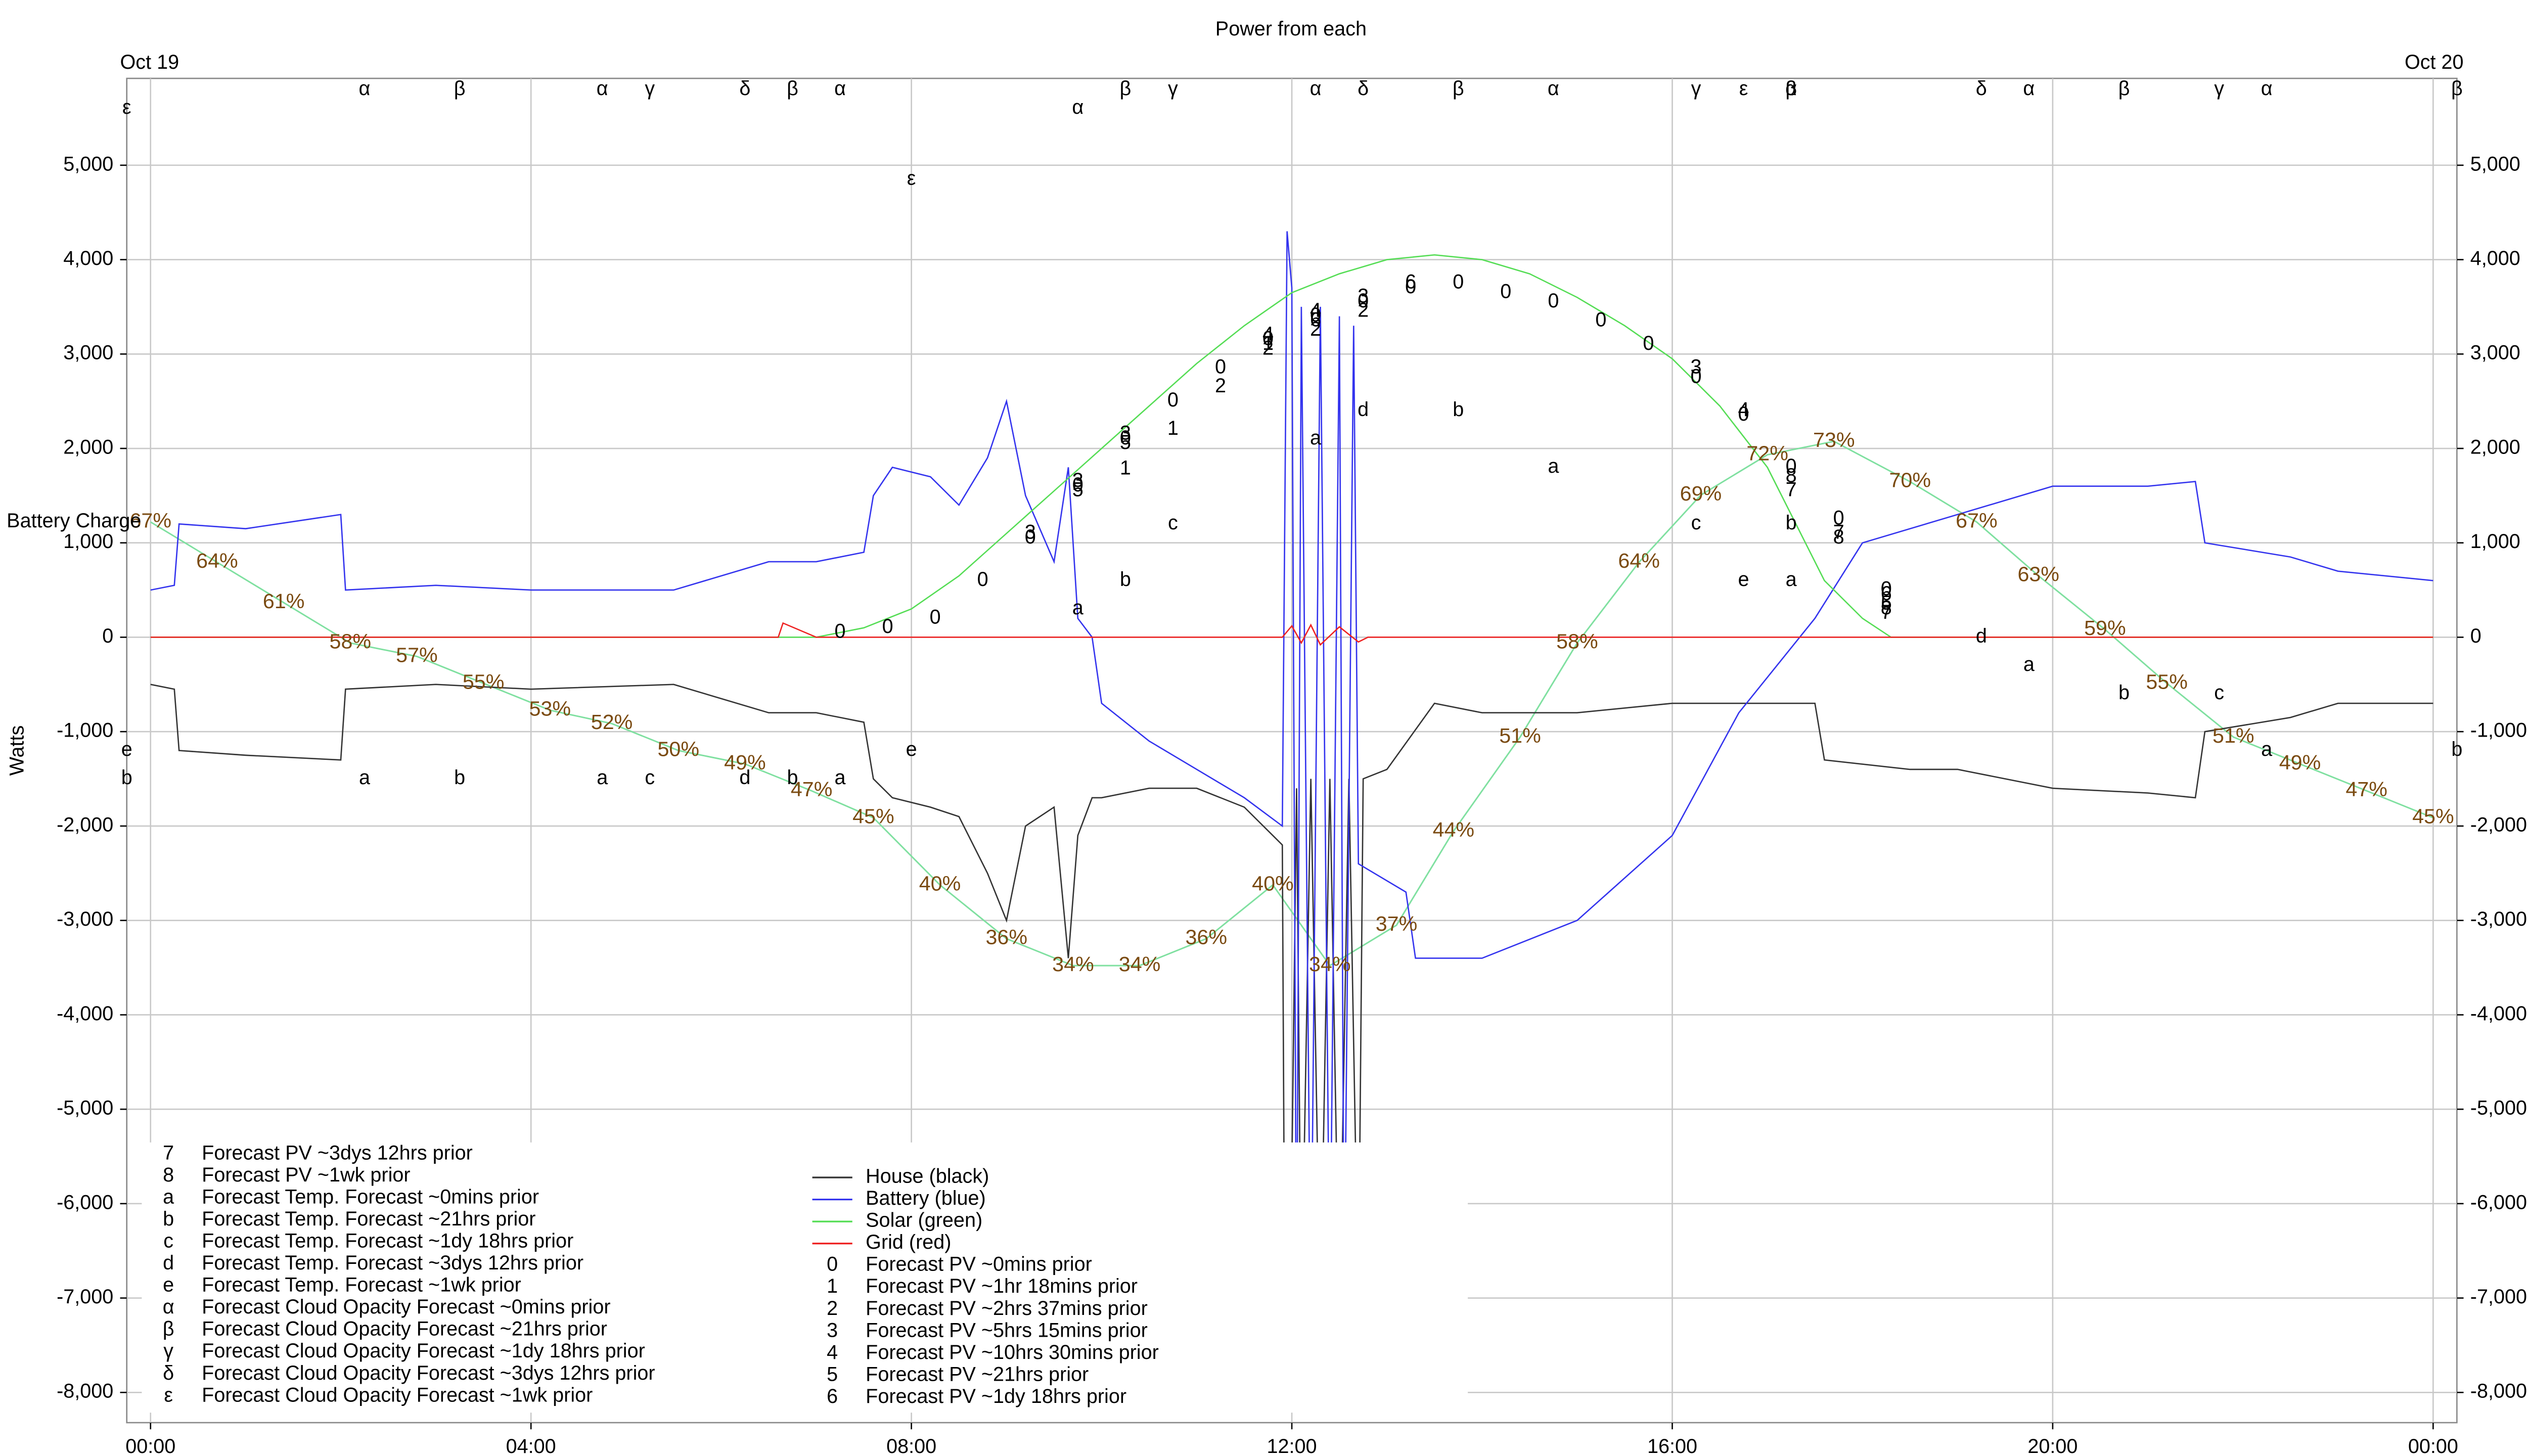  I want to click on battery-charge-label: 53%, so click(550, 708).